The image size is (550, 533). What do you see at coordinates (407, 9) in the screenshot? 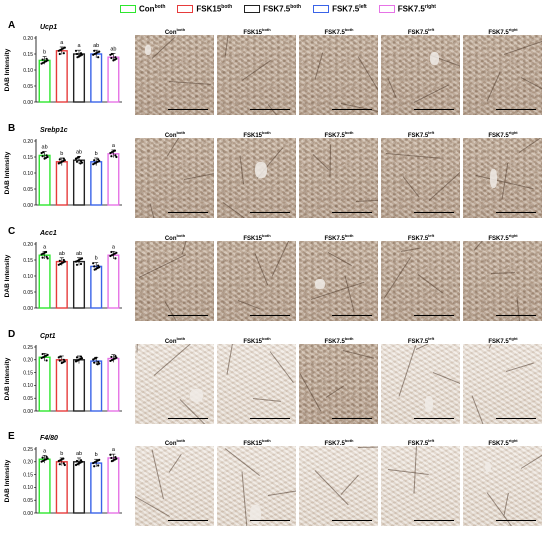
I see `legend-item-4: FSK7.5right` at bounding box center [407, 9].